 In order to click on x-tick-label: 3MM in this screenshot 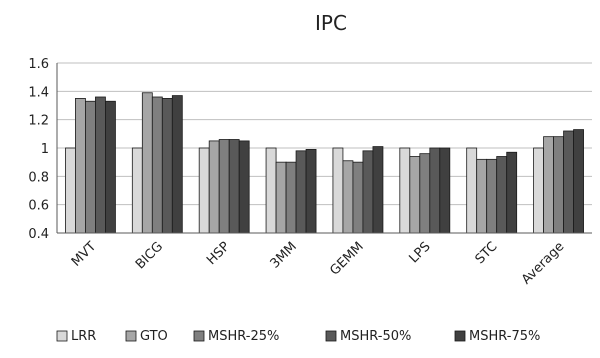, I will do `click(284, 255)`.